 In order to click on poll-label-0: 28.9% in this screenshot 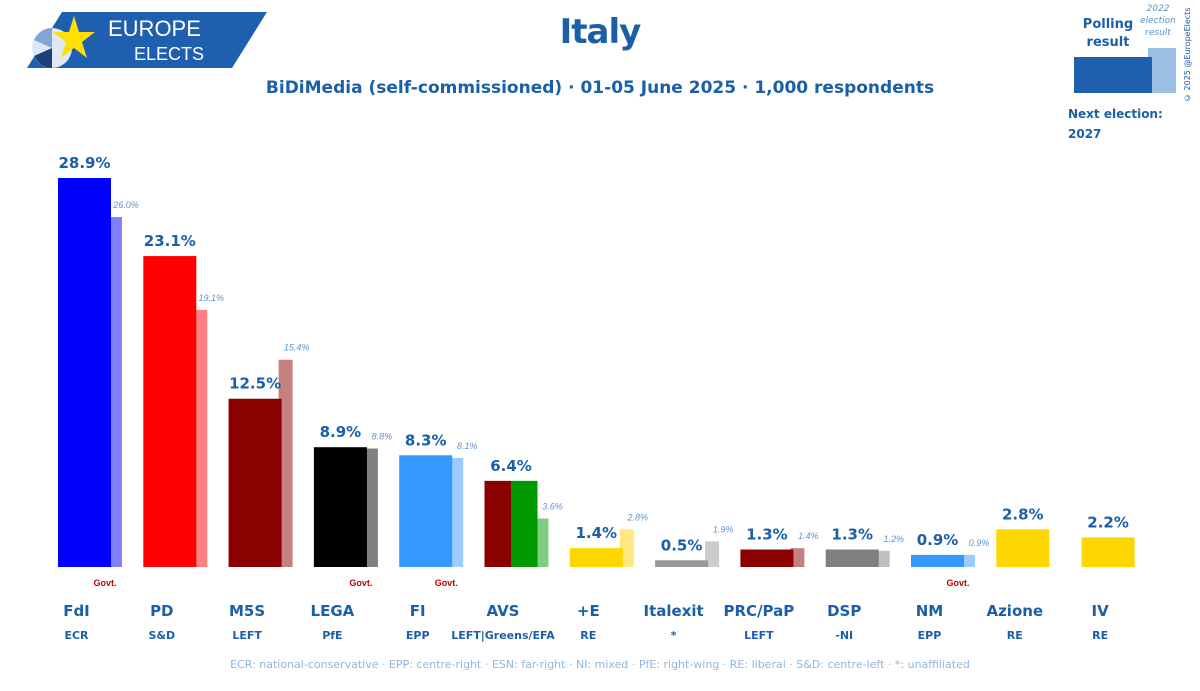, I will do `click(84, 163)`.